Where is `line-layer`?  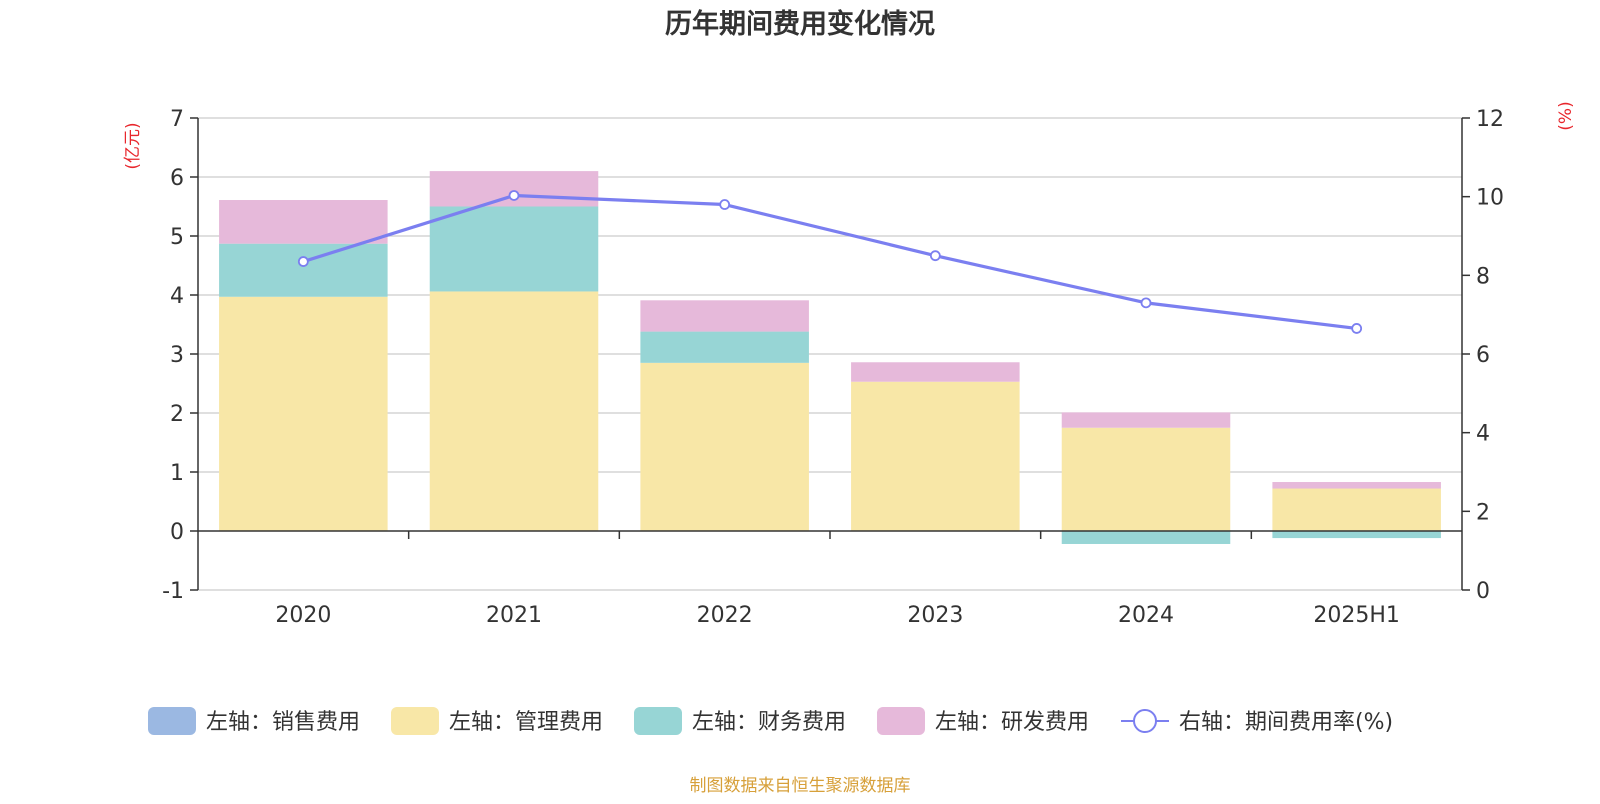 line-layer is located at coordinates (830, 262).